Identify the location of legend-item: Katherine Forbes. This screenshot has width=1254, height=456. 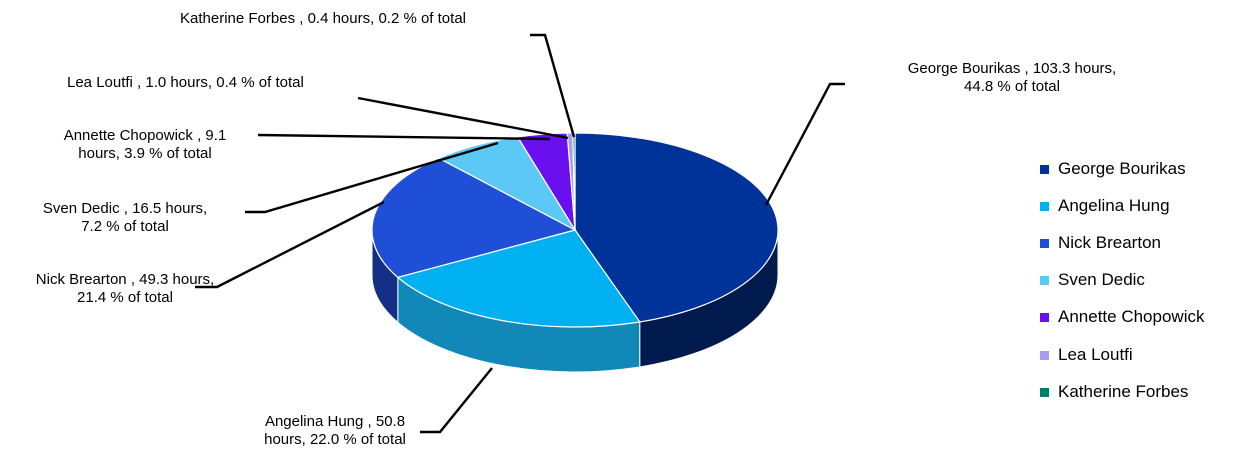
(1122, 391).